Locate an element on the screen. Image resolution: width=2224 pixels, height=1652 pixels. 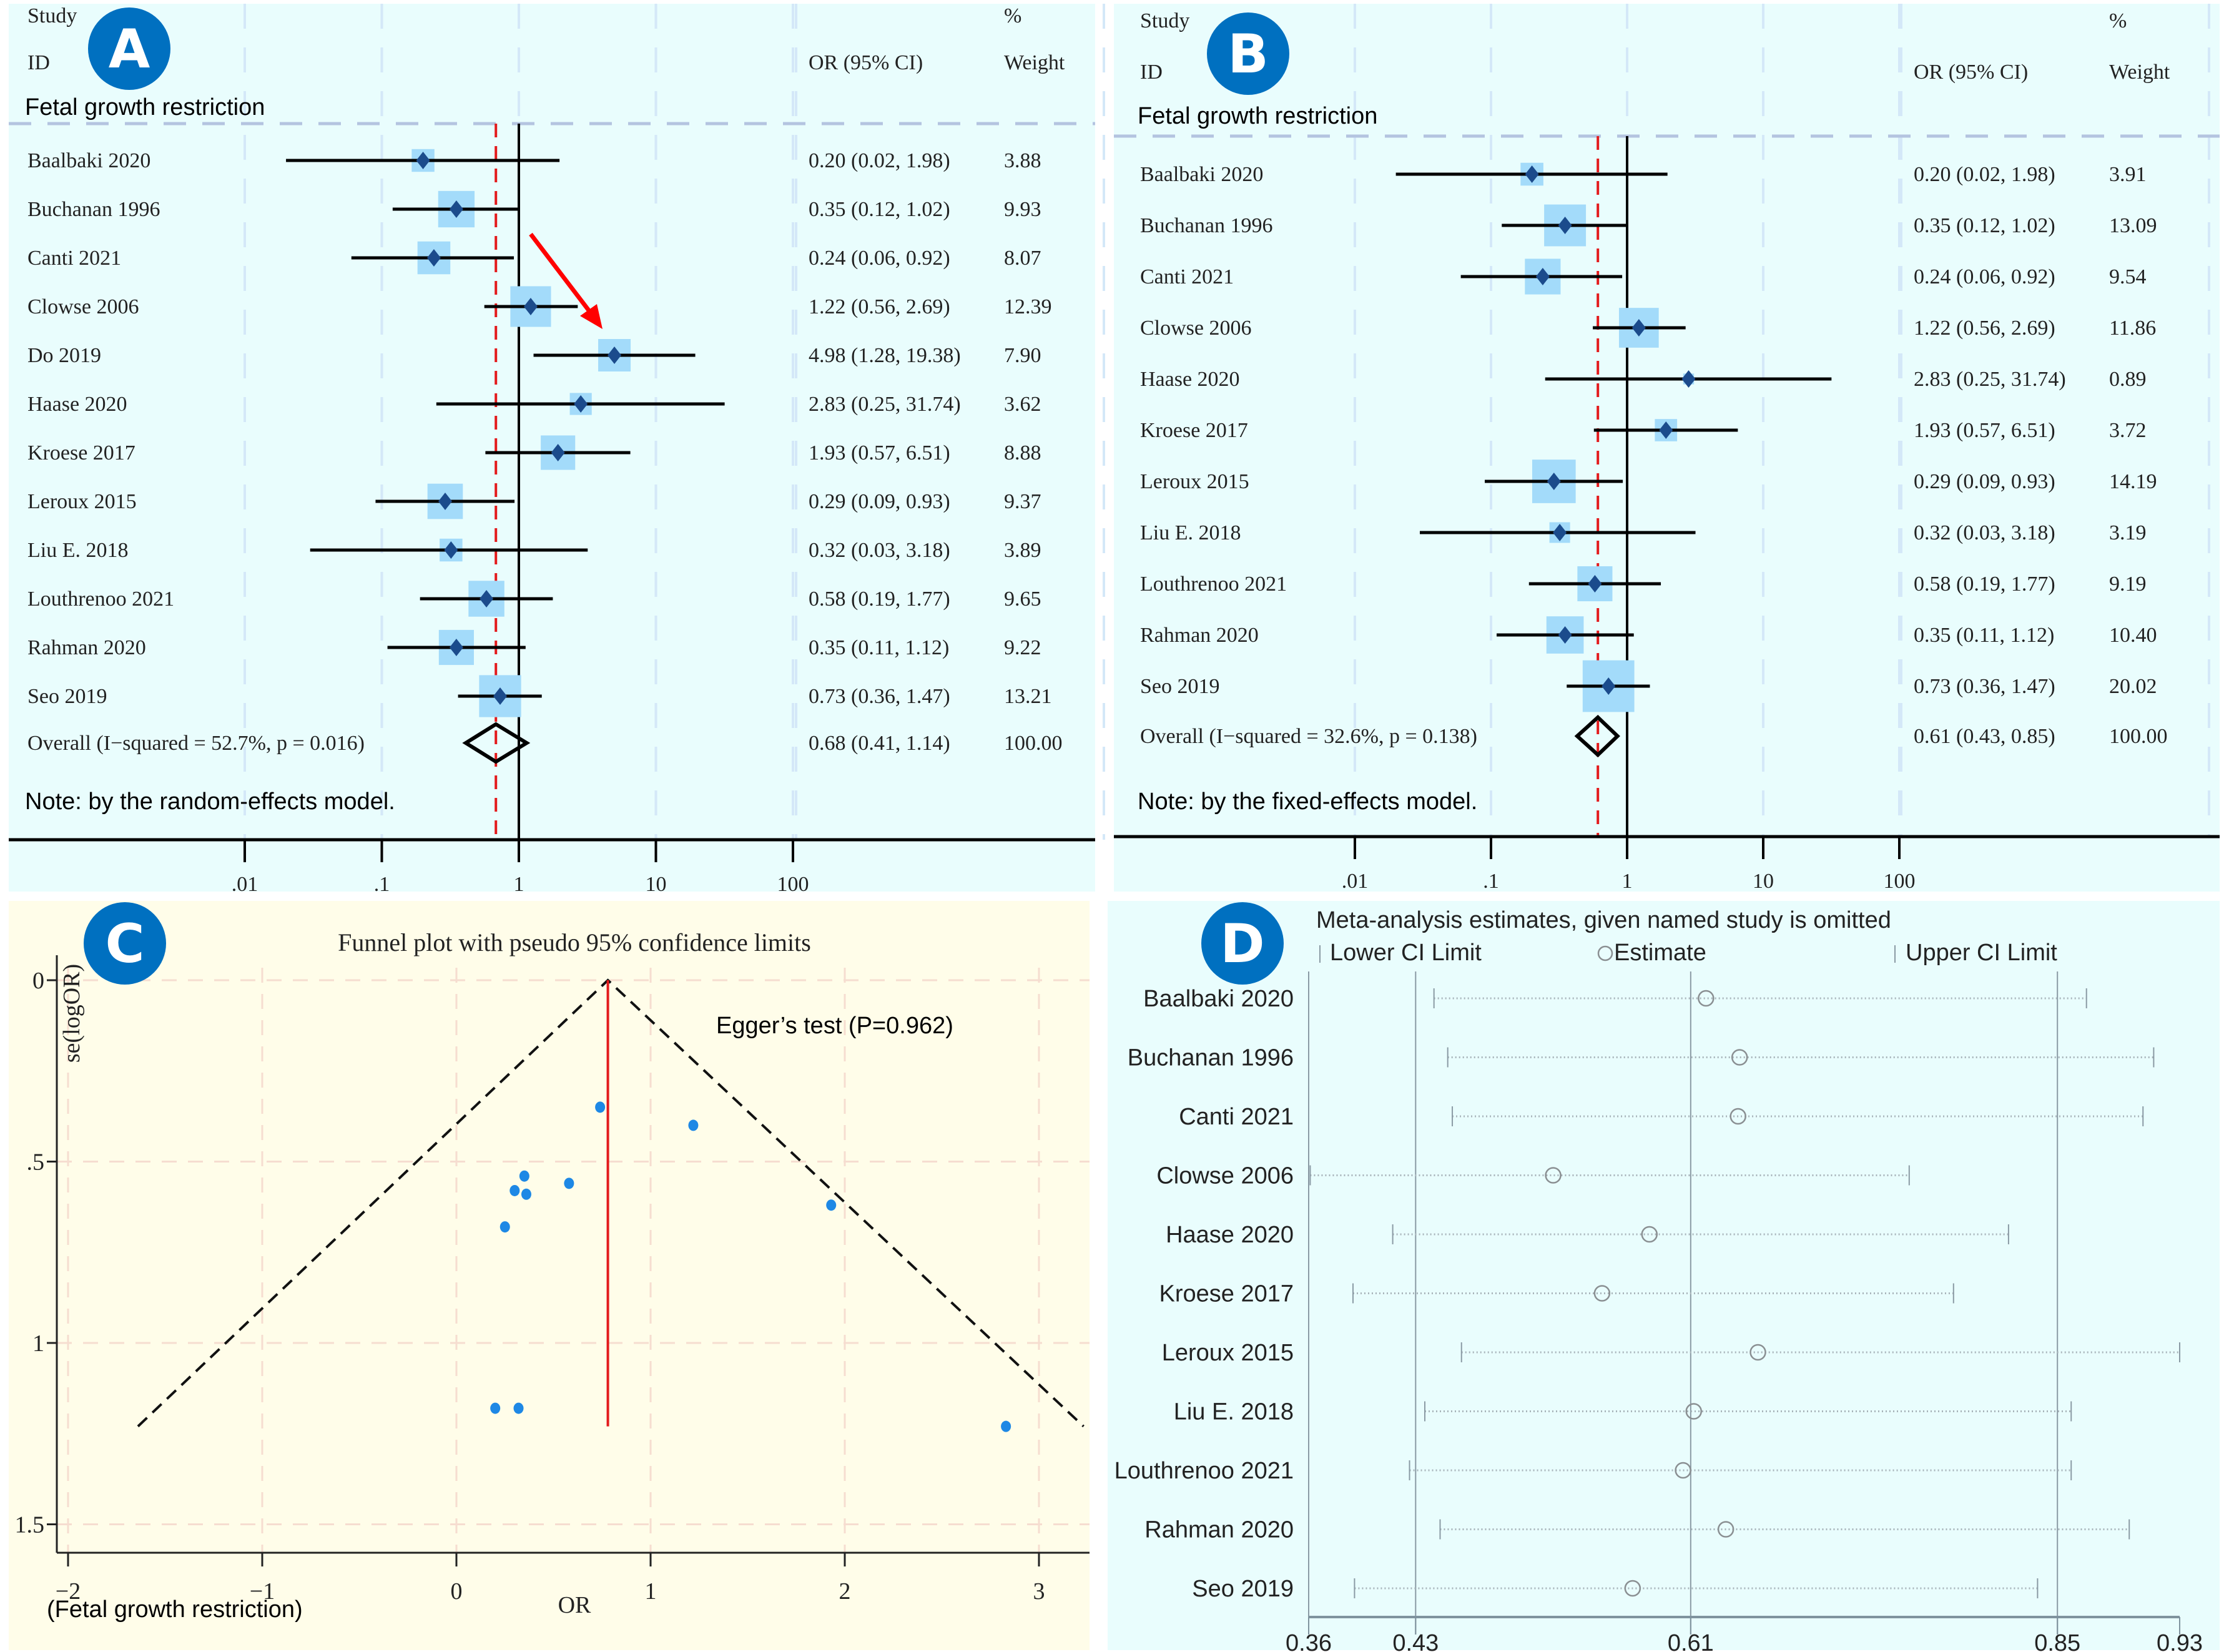
study-name: Do 2019 is located at coordinates (64, 355).